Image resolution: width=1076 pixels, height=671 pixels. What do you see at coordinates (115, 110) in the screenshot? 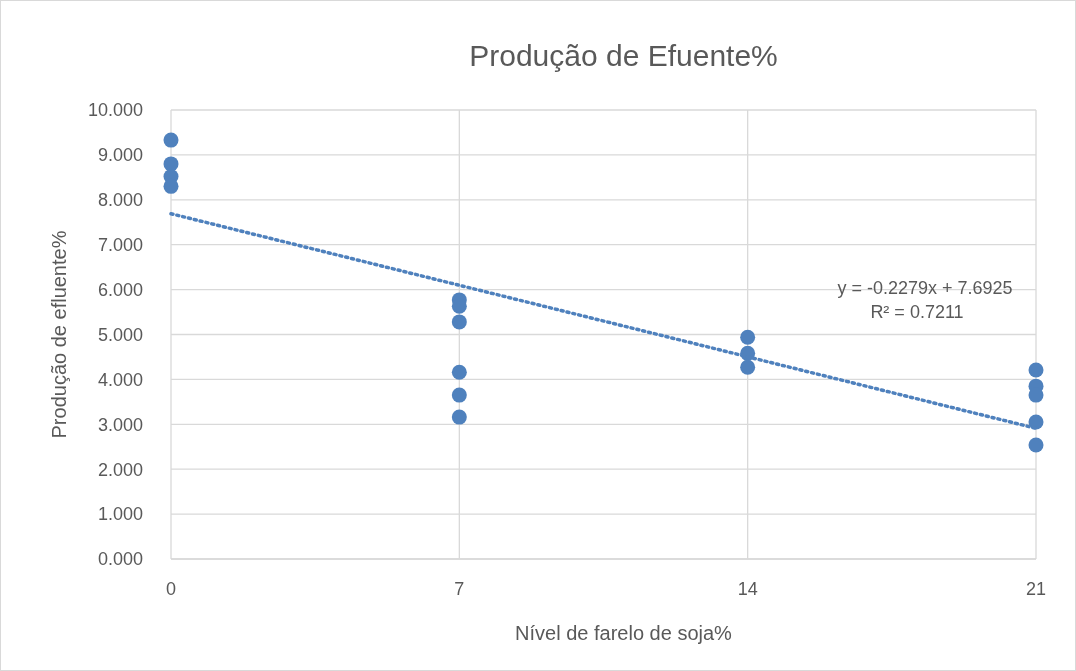
I see `y-tick-label: 10.000` at bounding box center [115, 110].